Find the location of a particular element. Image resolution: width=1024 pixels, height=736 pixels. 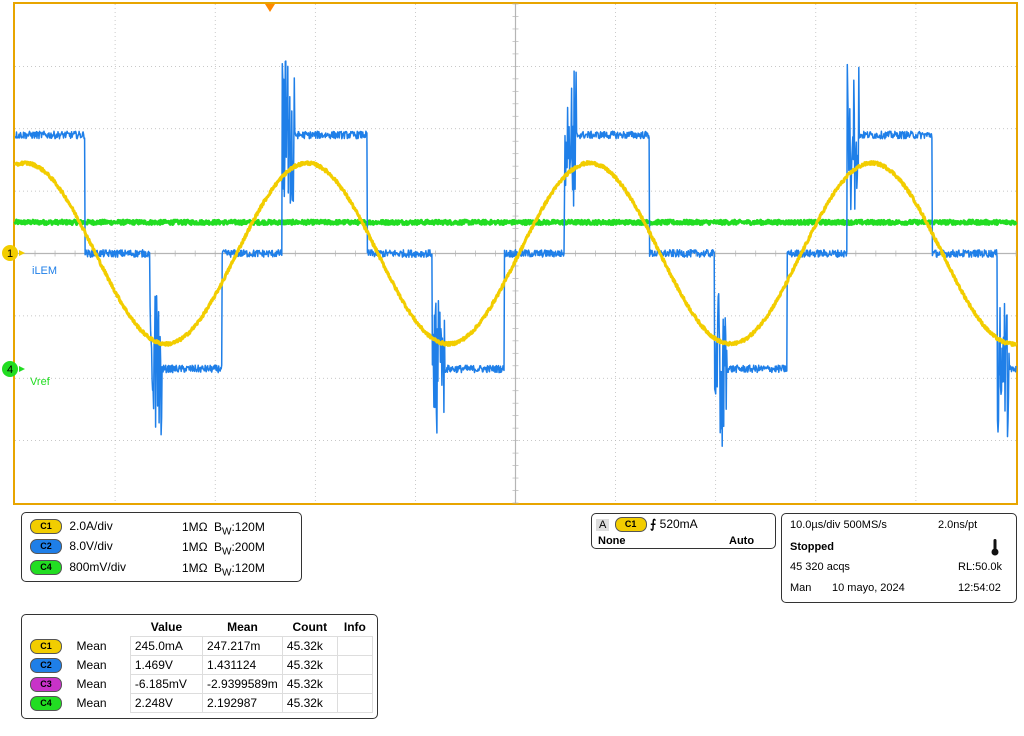

header-mean: Mean is located at coordinates (243, 627).